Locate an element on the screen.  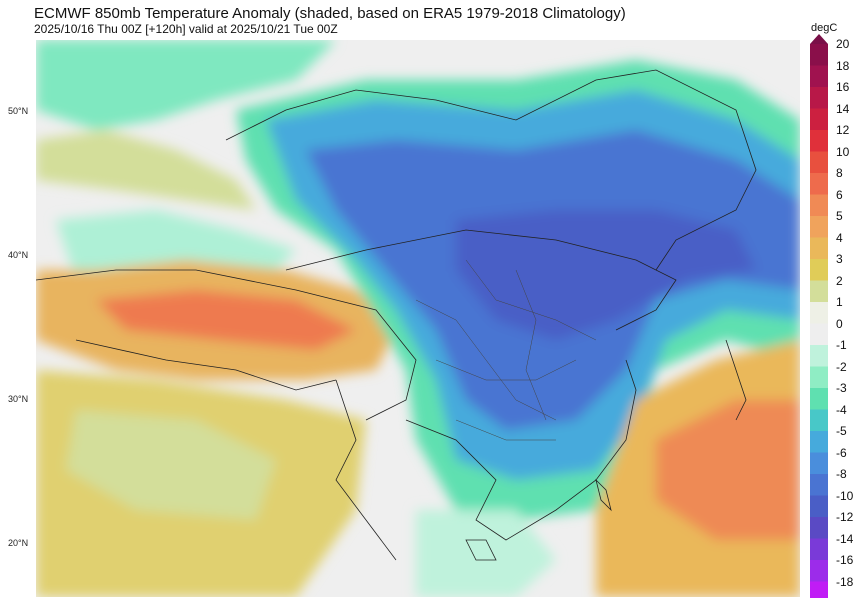
colorbar is located at coordinates (819, 316).